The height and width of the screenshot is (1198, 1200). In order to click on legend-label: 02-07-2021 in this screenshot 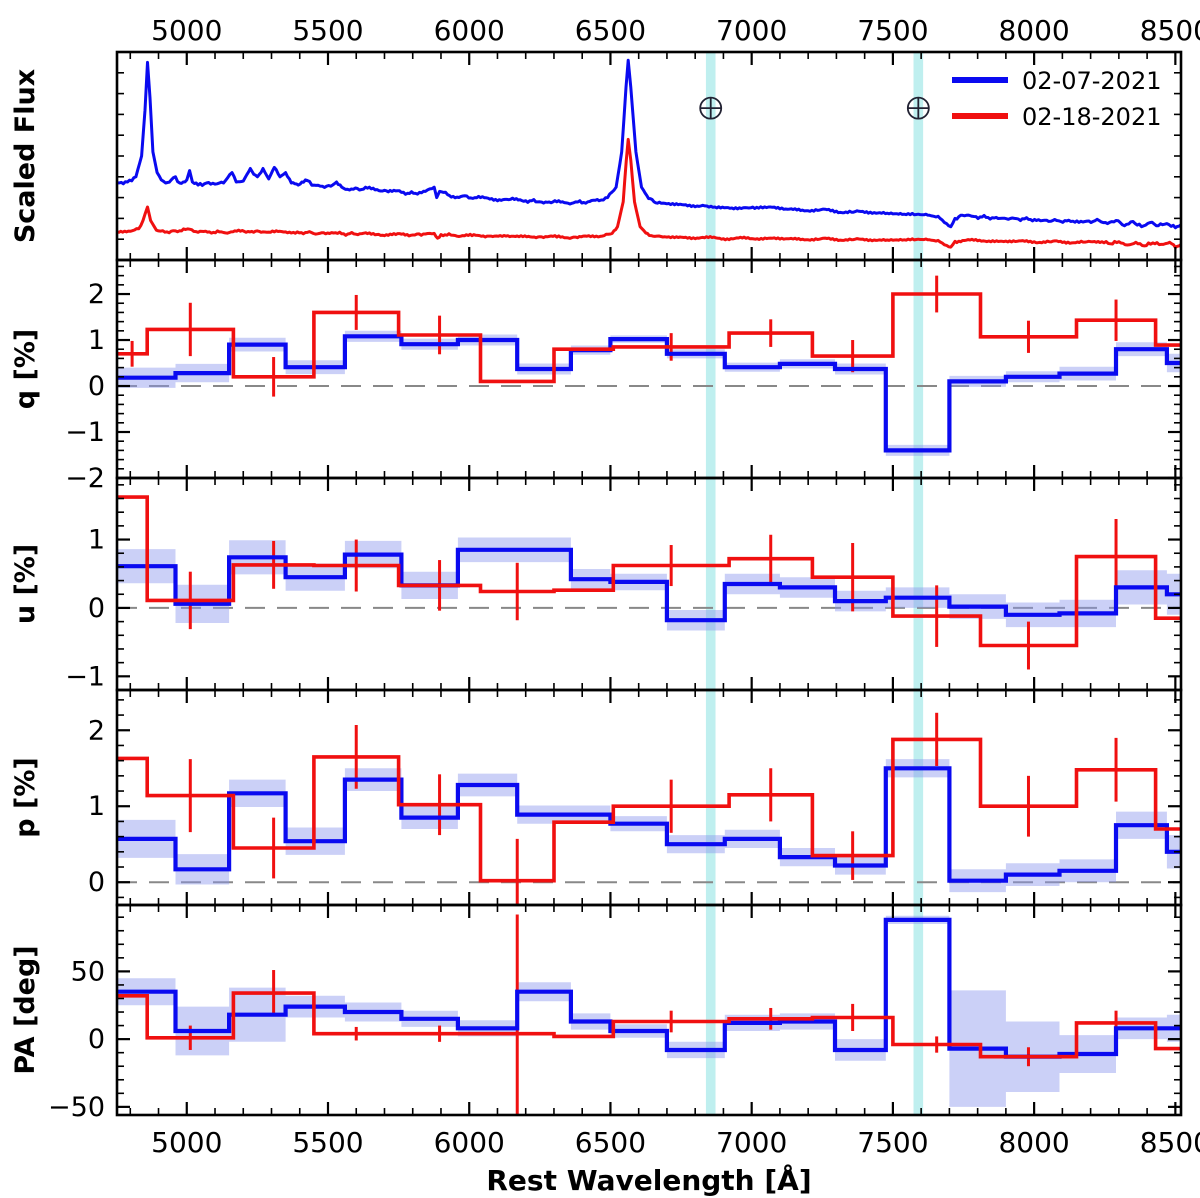, I will do `click(1091, 81)`.